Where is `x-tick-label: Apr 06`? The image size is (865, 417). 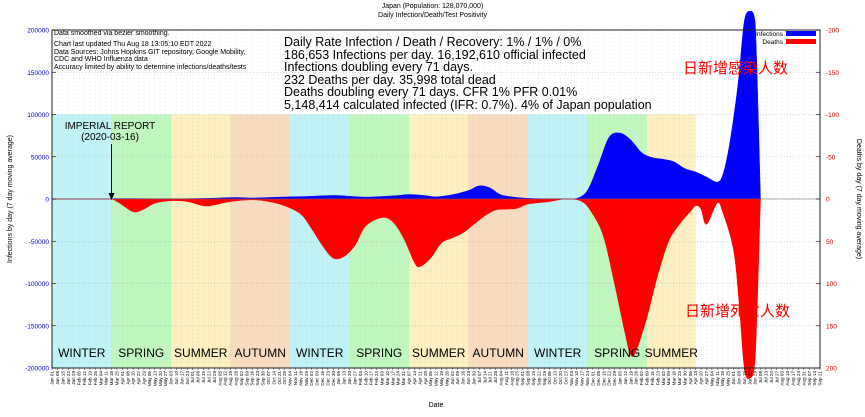 x-tick-label: Apr 06 is located at coordinates (690, 378).